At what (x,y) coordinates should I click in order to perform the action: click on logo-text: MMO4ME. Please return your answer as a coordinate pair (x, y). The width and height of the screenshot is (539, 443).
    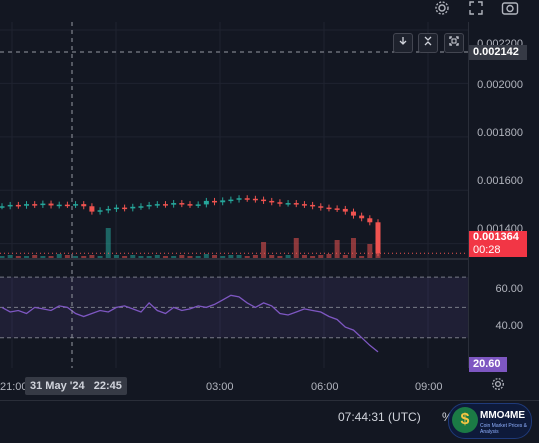
    Looking at the image, I should click on (502, 415).